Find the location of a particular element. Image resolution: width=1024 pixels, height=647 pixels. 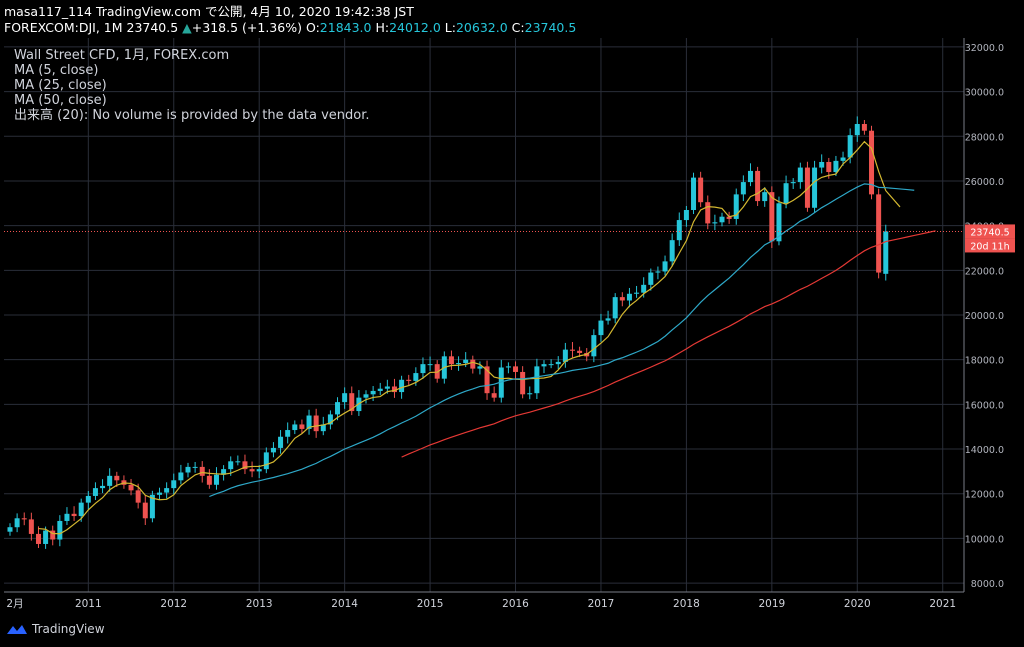

x-tick-label: 2019 is located at coordinates (771, 604).